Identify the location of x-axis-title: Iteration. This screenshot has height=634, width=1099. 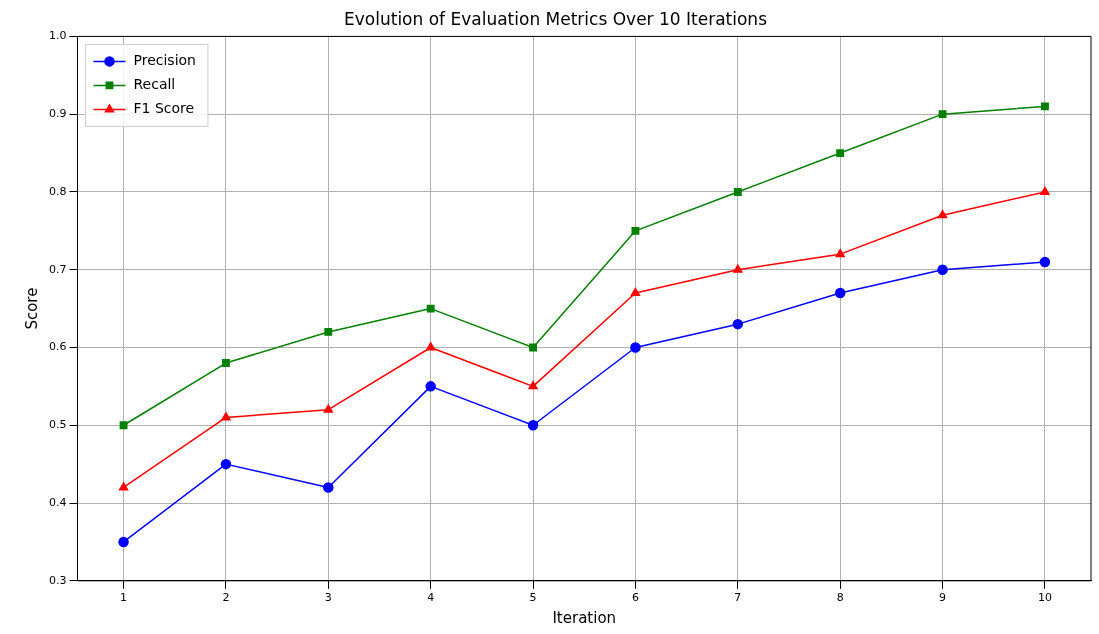
(584, 617).